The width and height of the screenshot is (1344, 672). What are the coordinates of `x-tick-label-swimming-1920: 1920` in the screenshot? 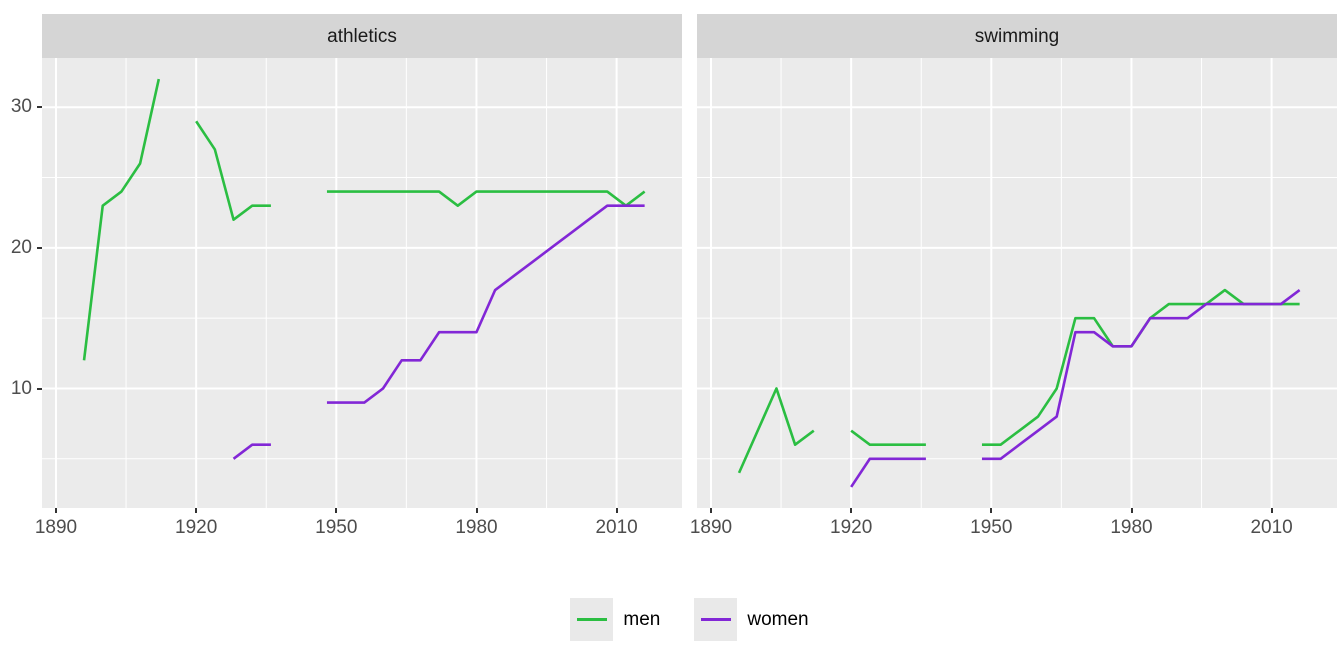 It's located at (851, 527).